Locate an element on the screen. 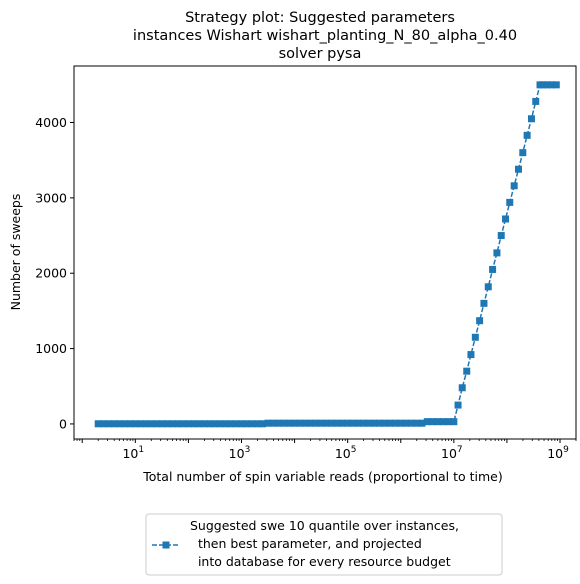 The image size is (580, 584). x-tick-exponent: 1 is located at coordinates (141, 450).